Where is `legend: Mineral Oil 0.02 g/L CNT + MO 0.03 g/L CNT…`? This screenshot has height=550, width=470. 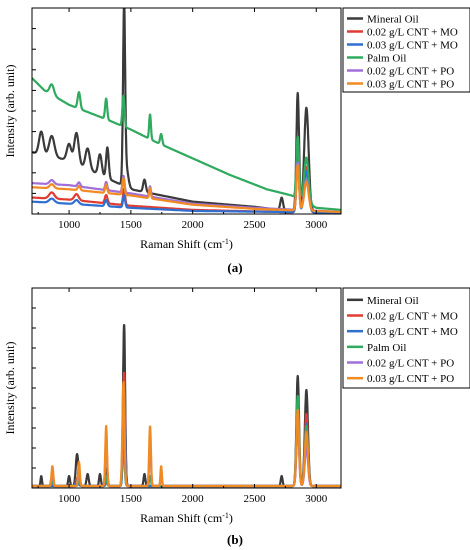
legend: Mineral Oil 0.02 g/L CNT + MO 0.03 g/L CNT… is located at coordinates (406, 338).